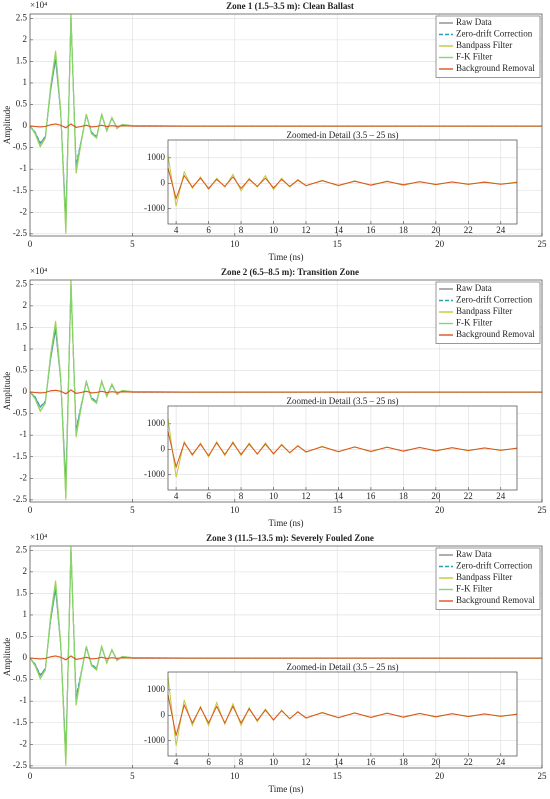 This screenshot has width=550, height=799. Describe the element at coordinates (543, 776) in the screenshot. I see `x-tick-label: 25` at that location.